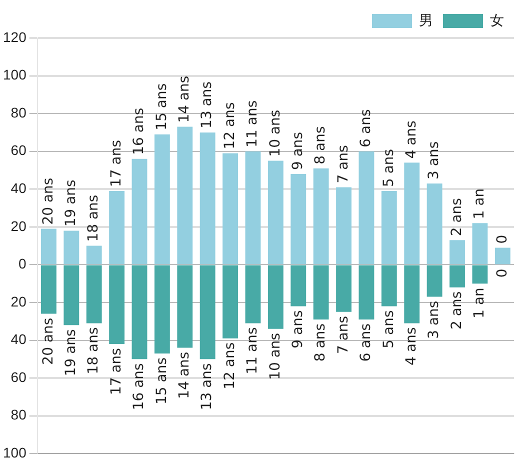 The image size is (524, 465). I want to click on y-tick-label: 120, so click(15, 36).